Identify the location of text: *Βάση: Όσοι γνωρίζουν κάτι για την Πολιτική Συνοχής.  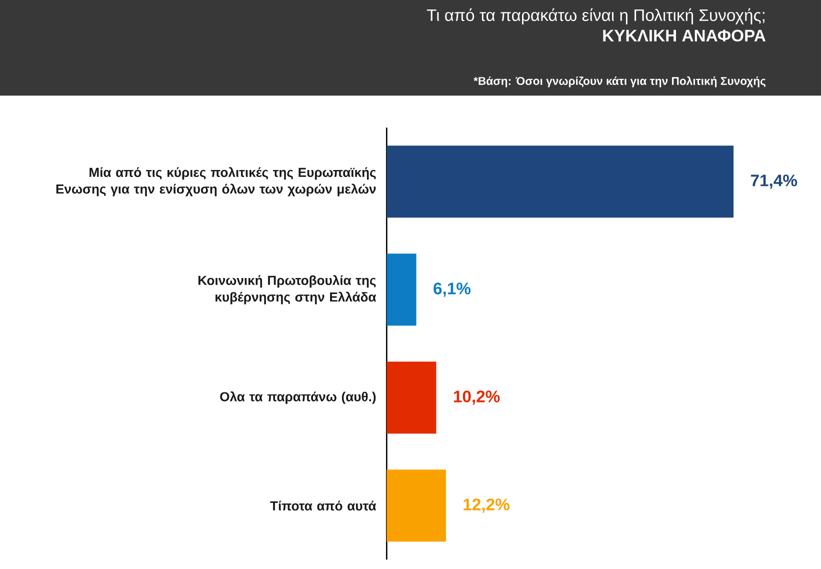
(620, 82).